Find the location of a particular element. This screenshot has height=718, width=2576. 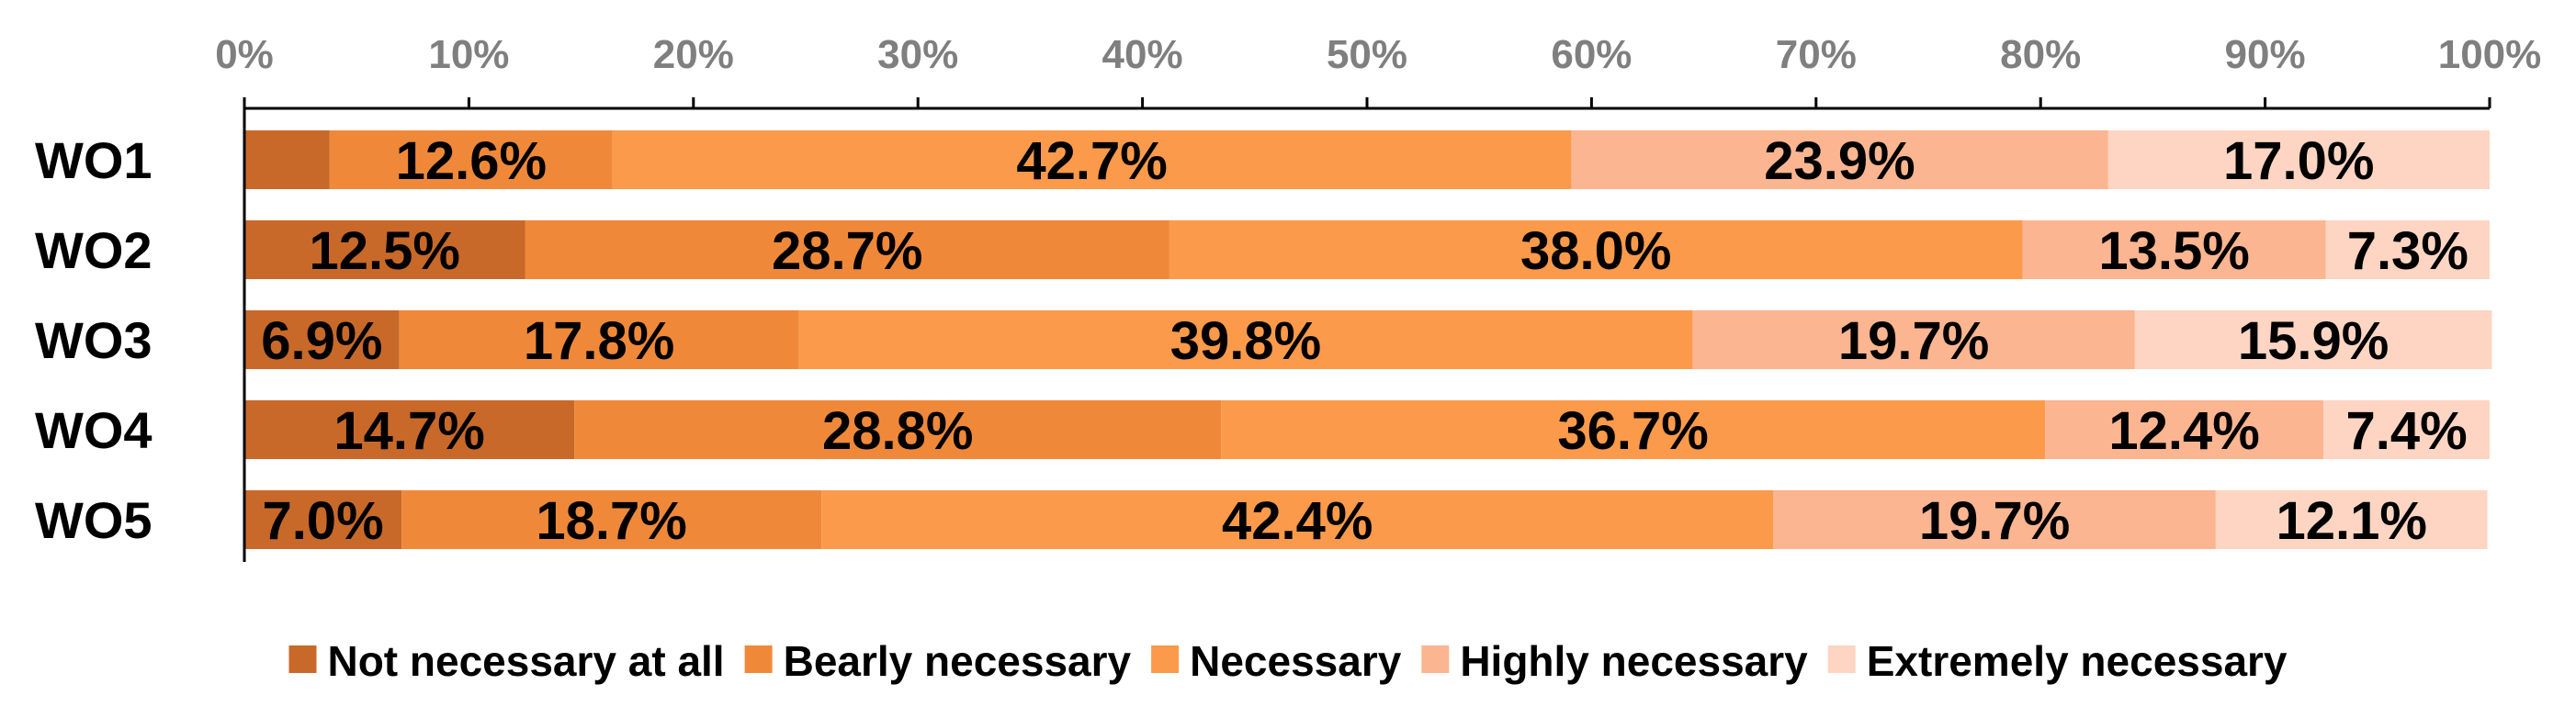

category-label: WO5 is located at coordinates (94, 520).